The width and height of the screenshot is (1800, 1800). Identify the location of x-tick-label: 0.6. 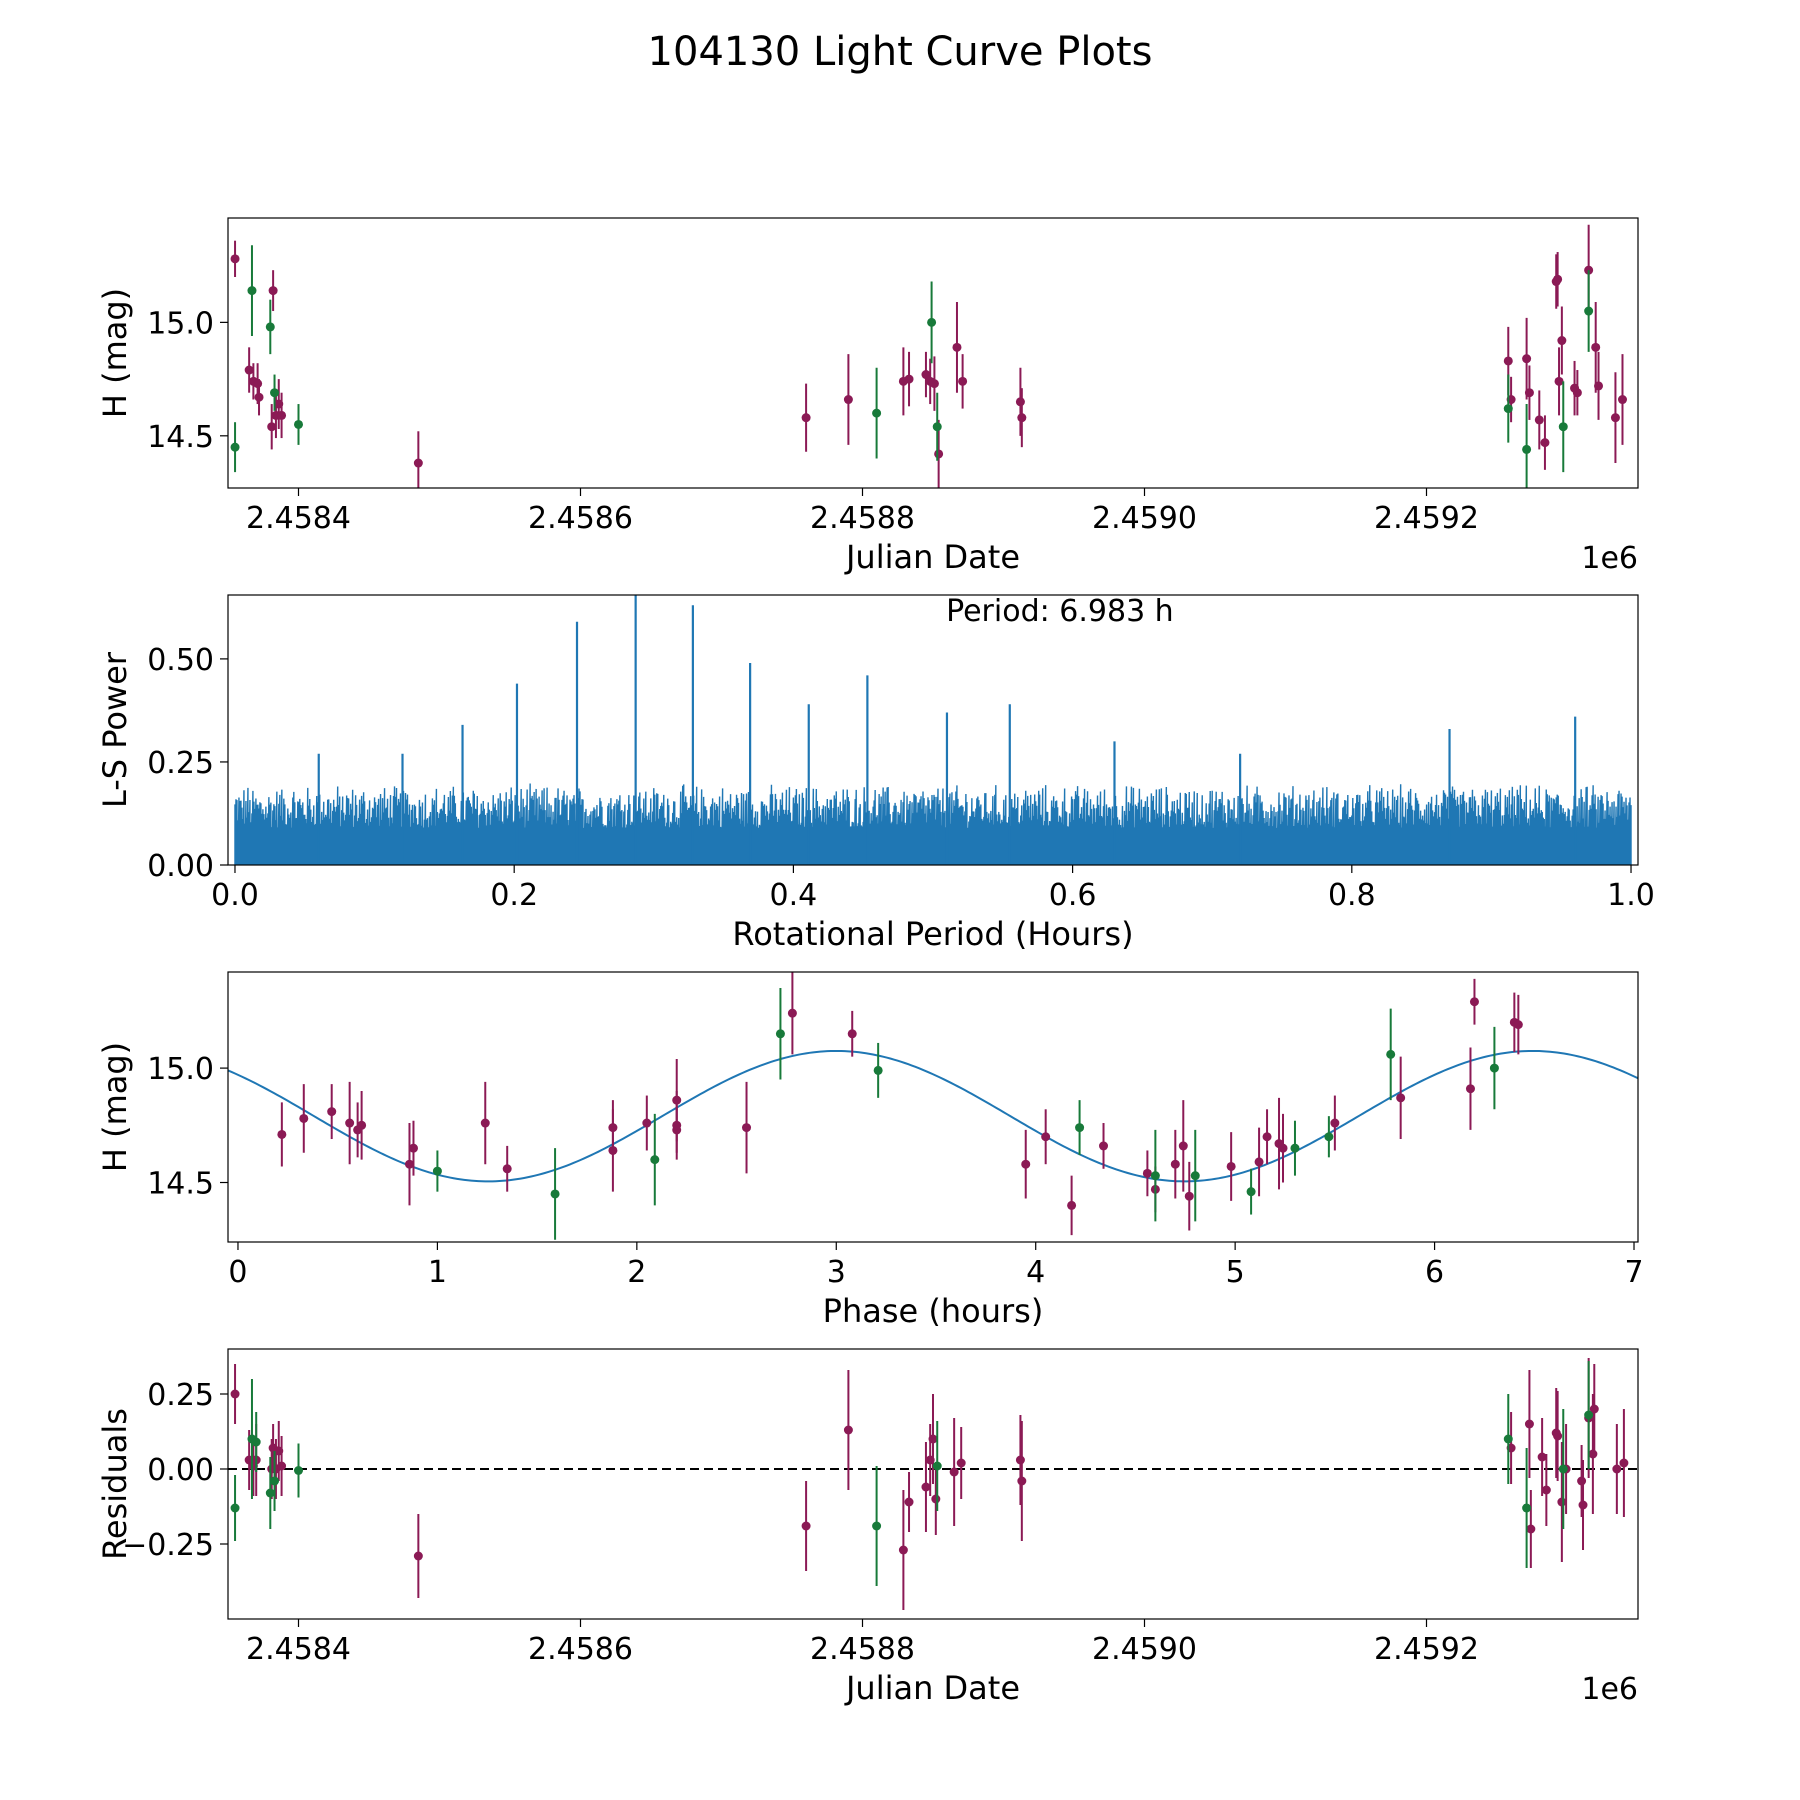
(1073, 895).